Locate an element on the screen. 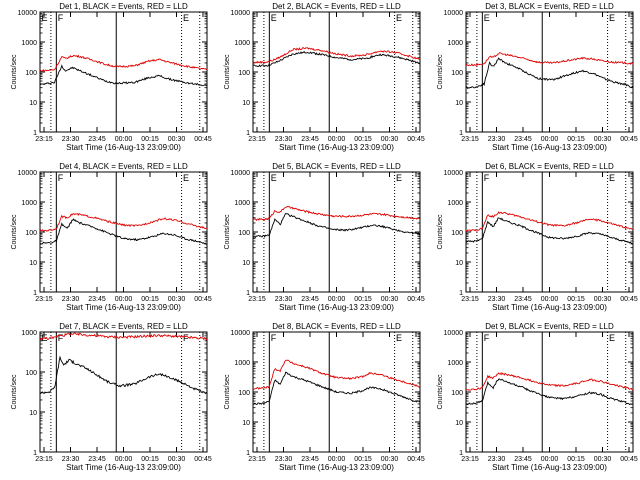 The height and width of the screenshot is (480, 640). panel-title: Det 8, BLACK = Events, RED = LLD is located at coordinates (336, 326).